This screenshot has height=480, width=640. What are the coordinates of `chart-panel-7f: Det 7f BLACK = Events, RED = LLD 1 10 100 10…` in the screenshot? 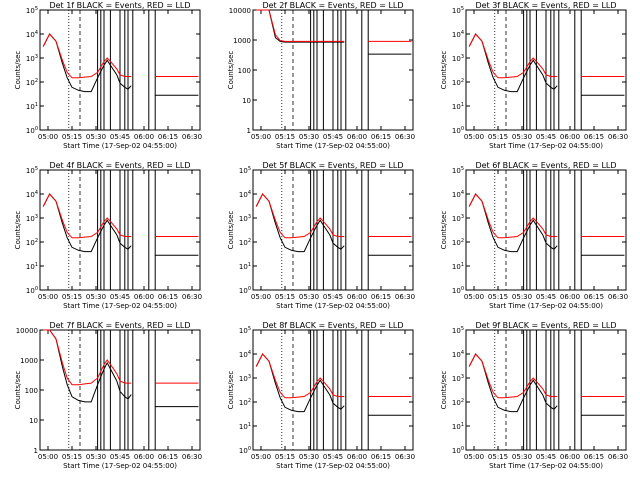 It's located at (108, 395).